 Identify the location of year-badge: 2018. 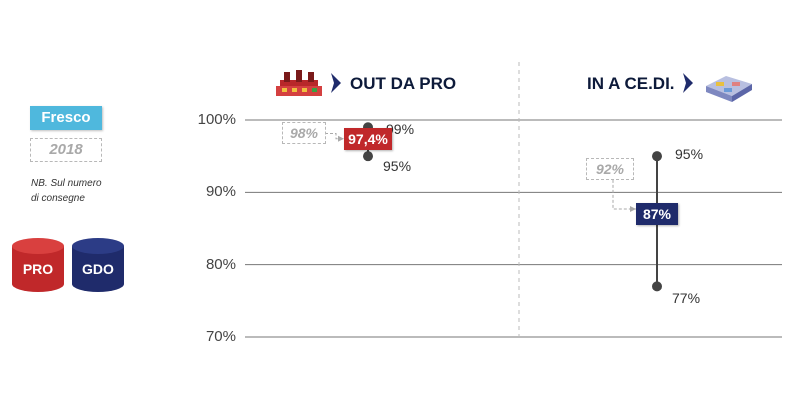
(66, 150).